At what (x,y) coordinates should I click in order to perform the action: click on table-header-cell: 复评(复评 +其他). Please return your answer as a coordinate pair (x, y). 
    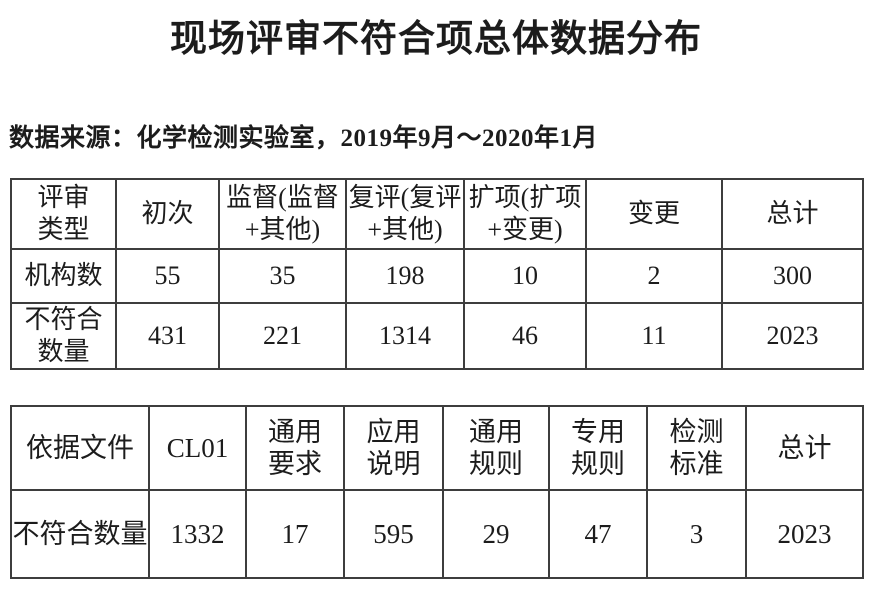
    Looking at the image, I should click on (405, 214).